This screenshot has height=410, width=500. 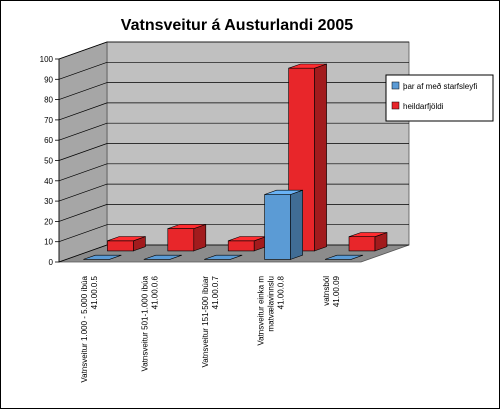 What do you see at coordinates (155, 292) in the screenshot?
I see `x-category-line: 41.00.0.6` at bounding box center [155, 292].